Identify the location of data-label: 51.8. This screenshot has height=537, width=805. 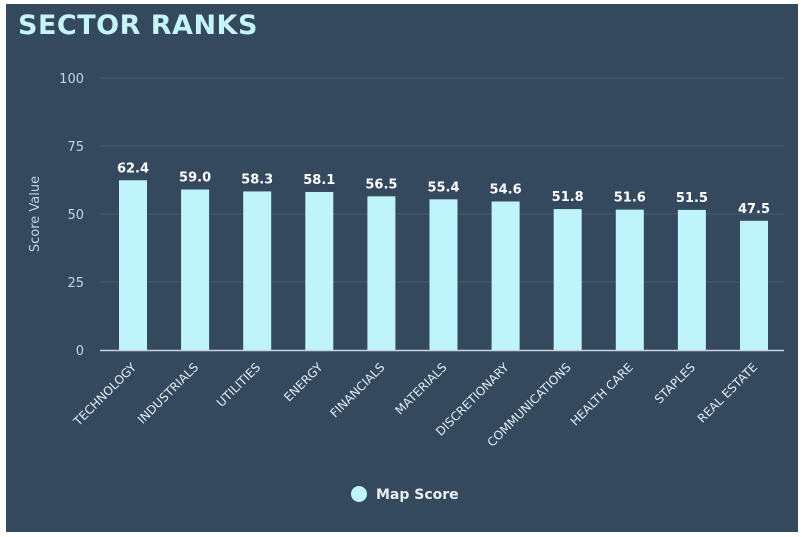
(568, 197).